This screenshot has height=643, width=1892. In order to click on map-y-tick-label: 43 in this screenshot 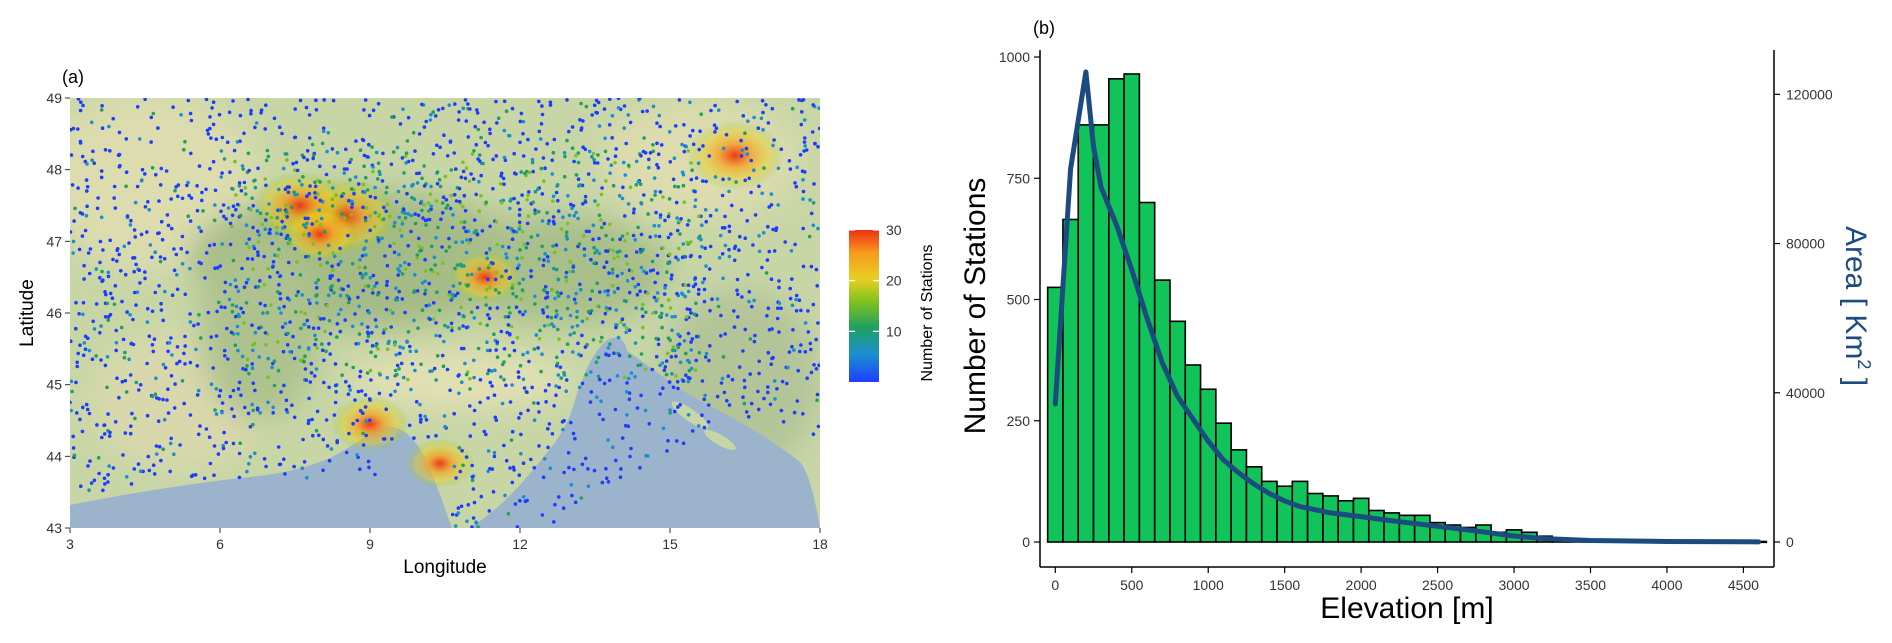, I will do `click(54, 528)`.